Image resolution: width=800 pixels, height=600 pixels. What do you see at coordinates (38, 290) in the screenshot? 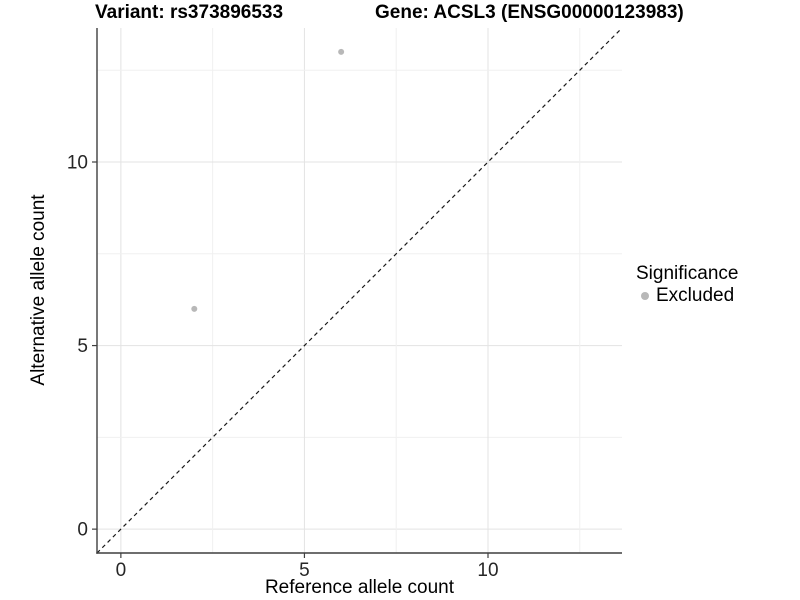
I see `y-axis-title: Alternative allele count` at bounding box center [38, 290].